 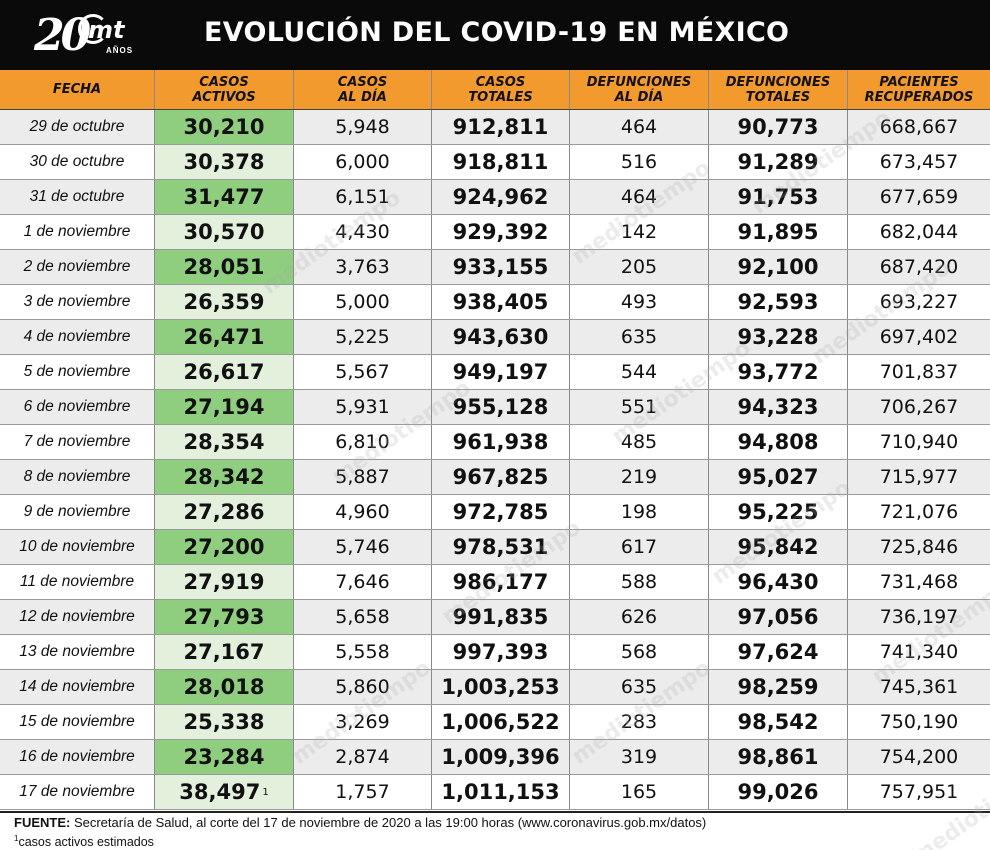 What do you see at coordinates (639, 127) in the screenshot?
I see `cell-defunciones-al-dia-value: 464` at bounding box center [639, 127].